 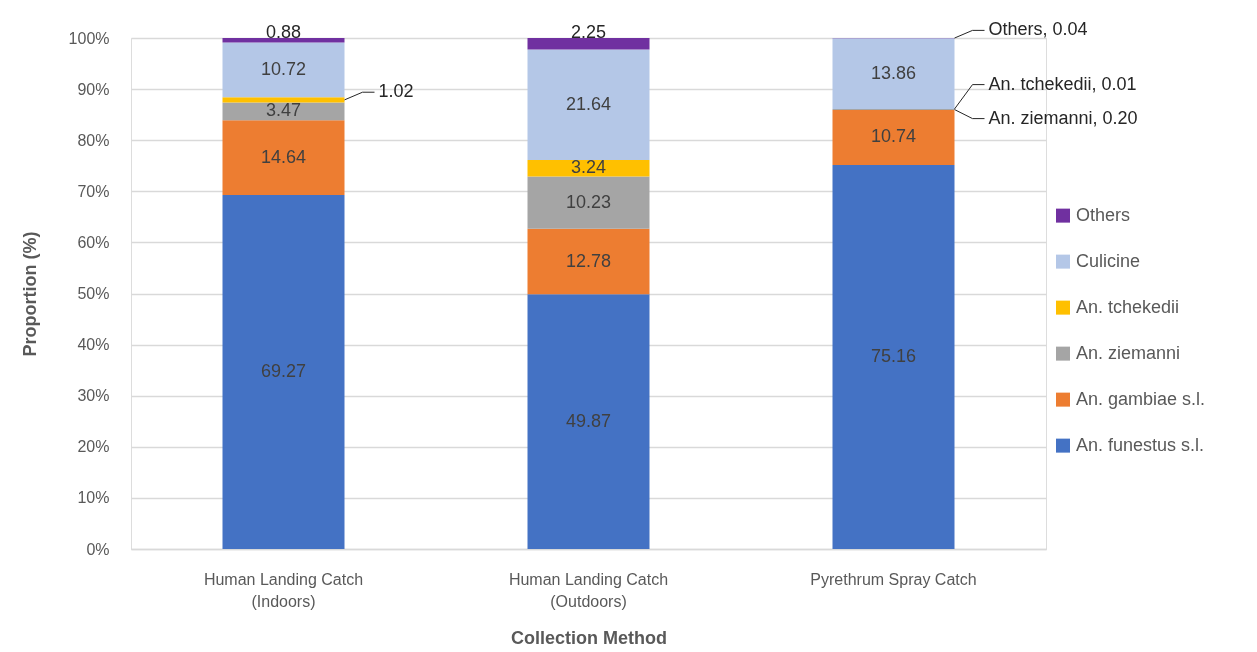 I want to click on data-label: 10.74, so click(x=893, y=136).